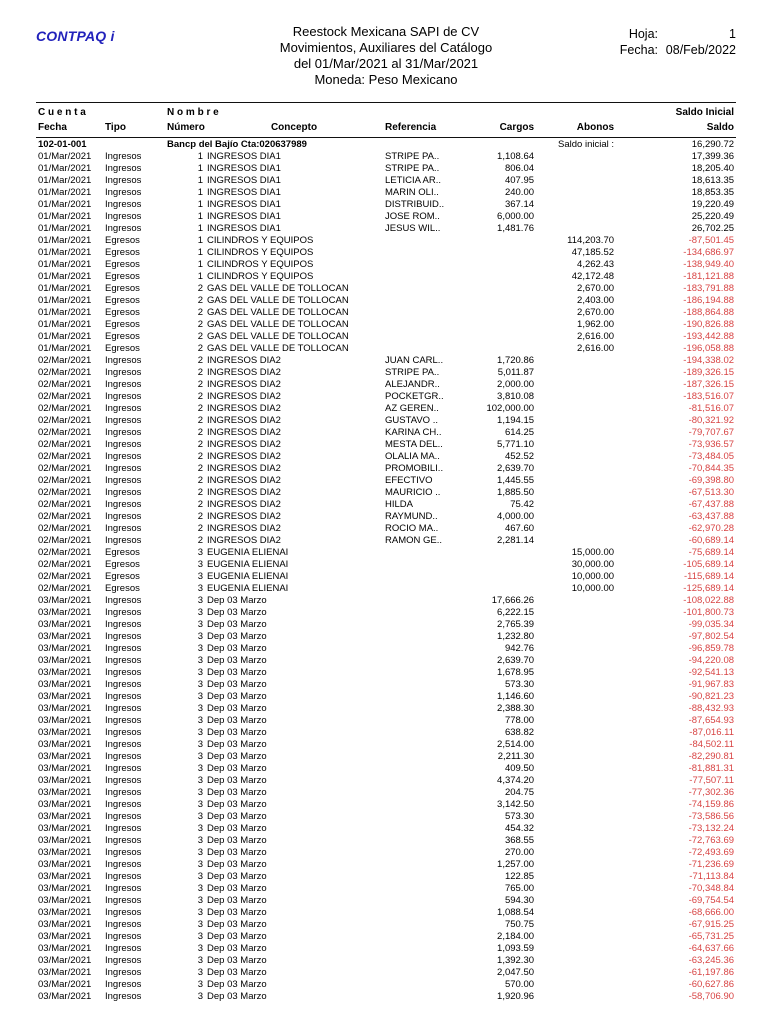 Image resolution: width=768 pixels, height=1024 pixels. What do you see at coordinates (244, 156) in the screenshot?
I see `cell-concepto: INGRESOS DIA1` at bounding box center [244, 156].